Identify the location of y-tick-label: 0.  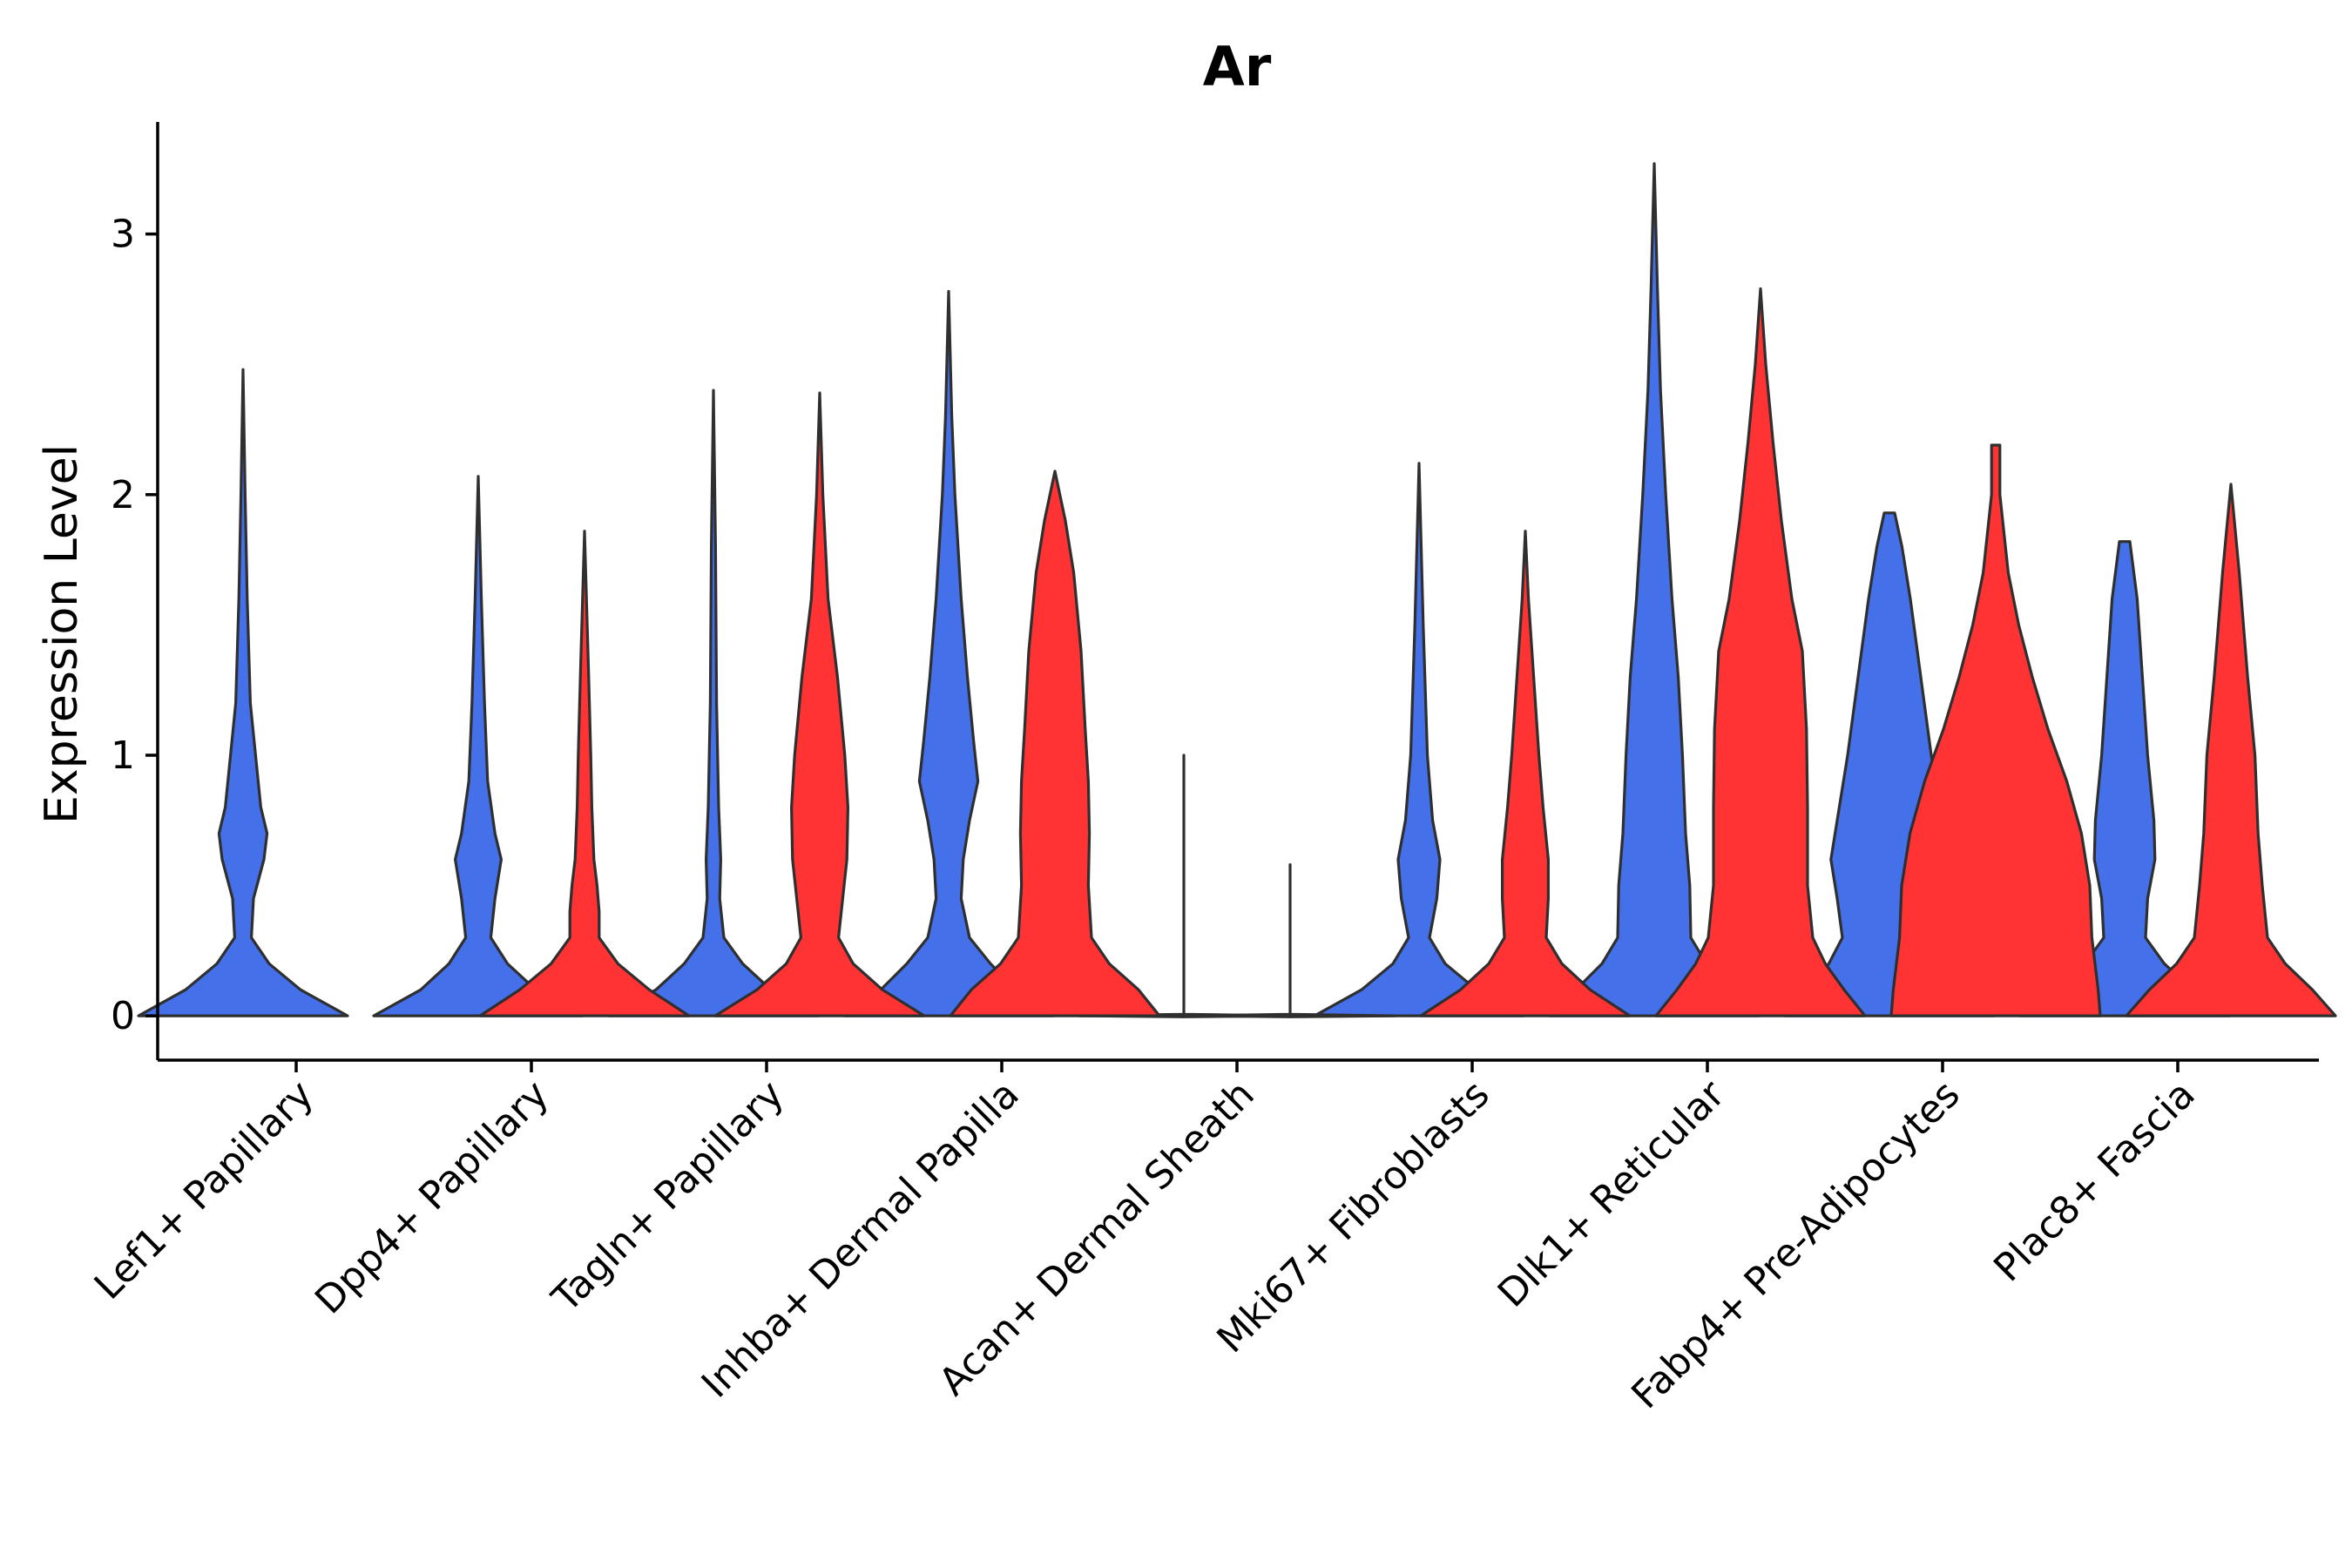
(123, 1016).